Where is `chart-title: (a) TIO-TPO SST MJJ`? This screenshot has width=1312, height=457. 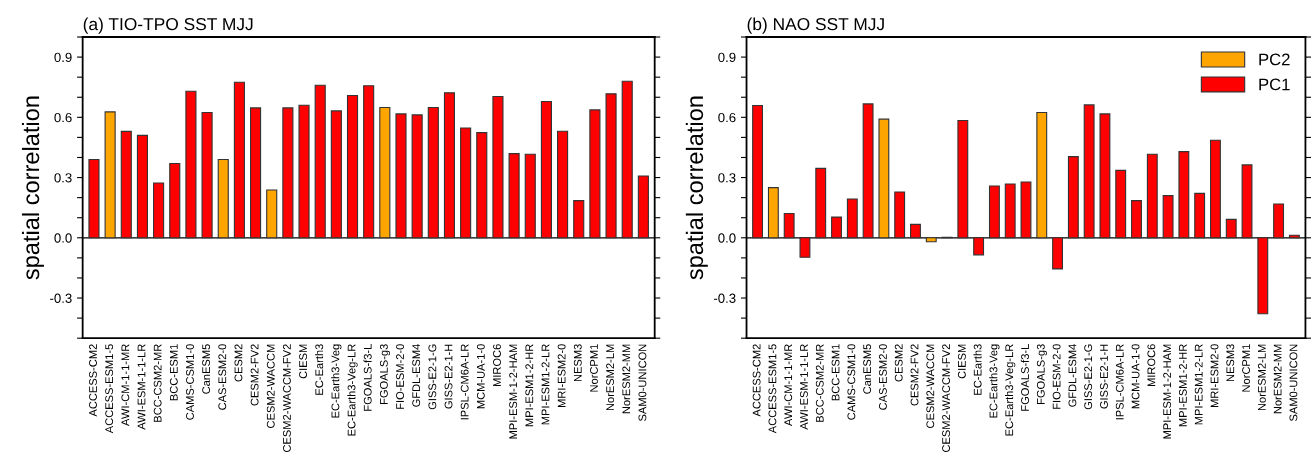 chart-title: (a) TIO-TPO SST MJJ is located at coordinates (168, 25).